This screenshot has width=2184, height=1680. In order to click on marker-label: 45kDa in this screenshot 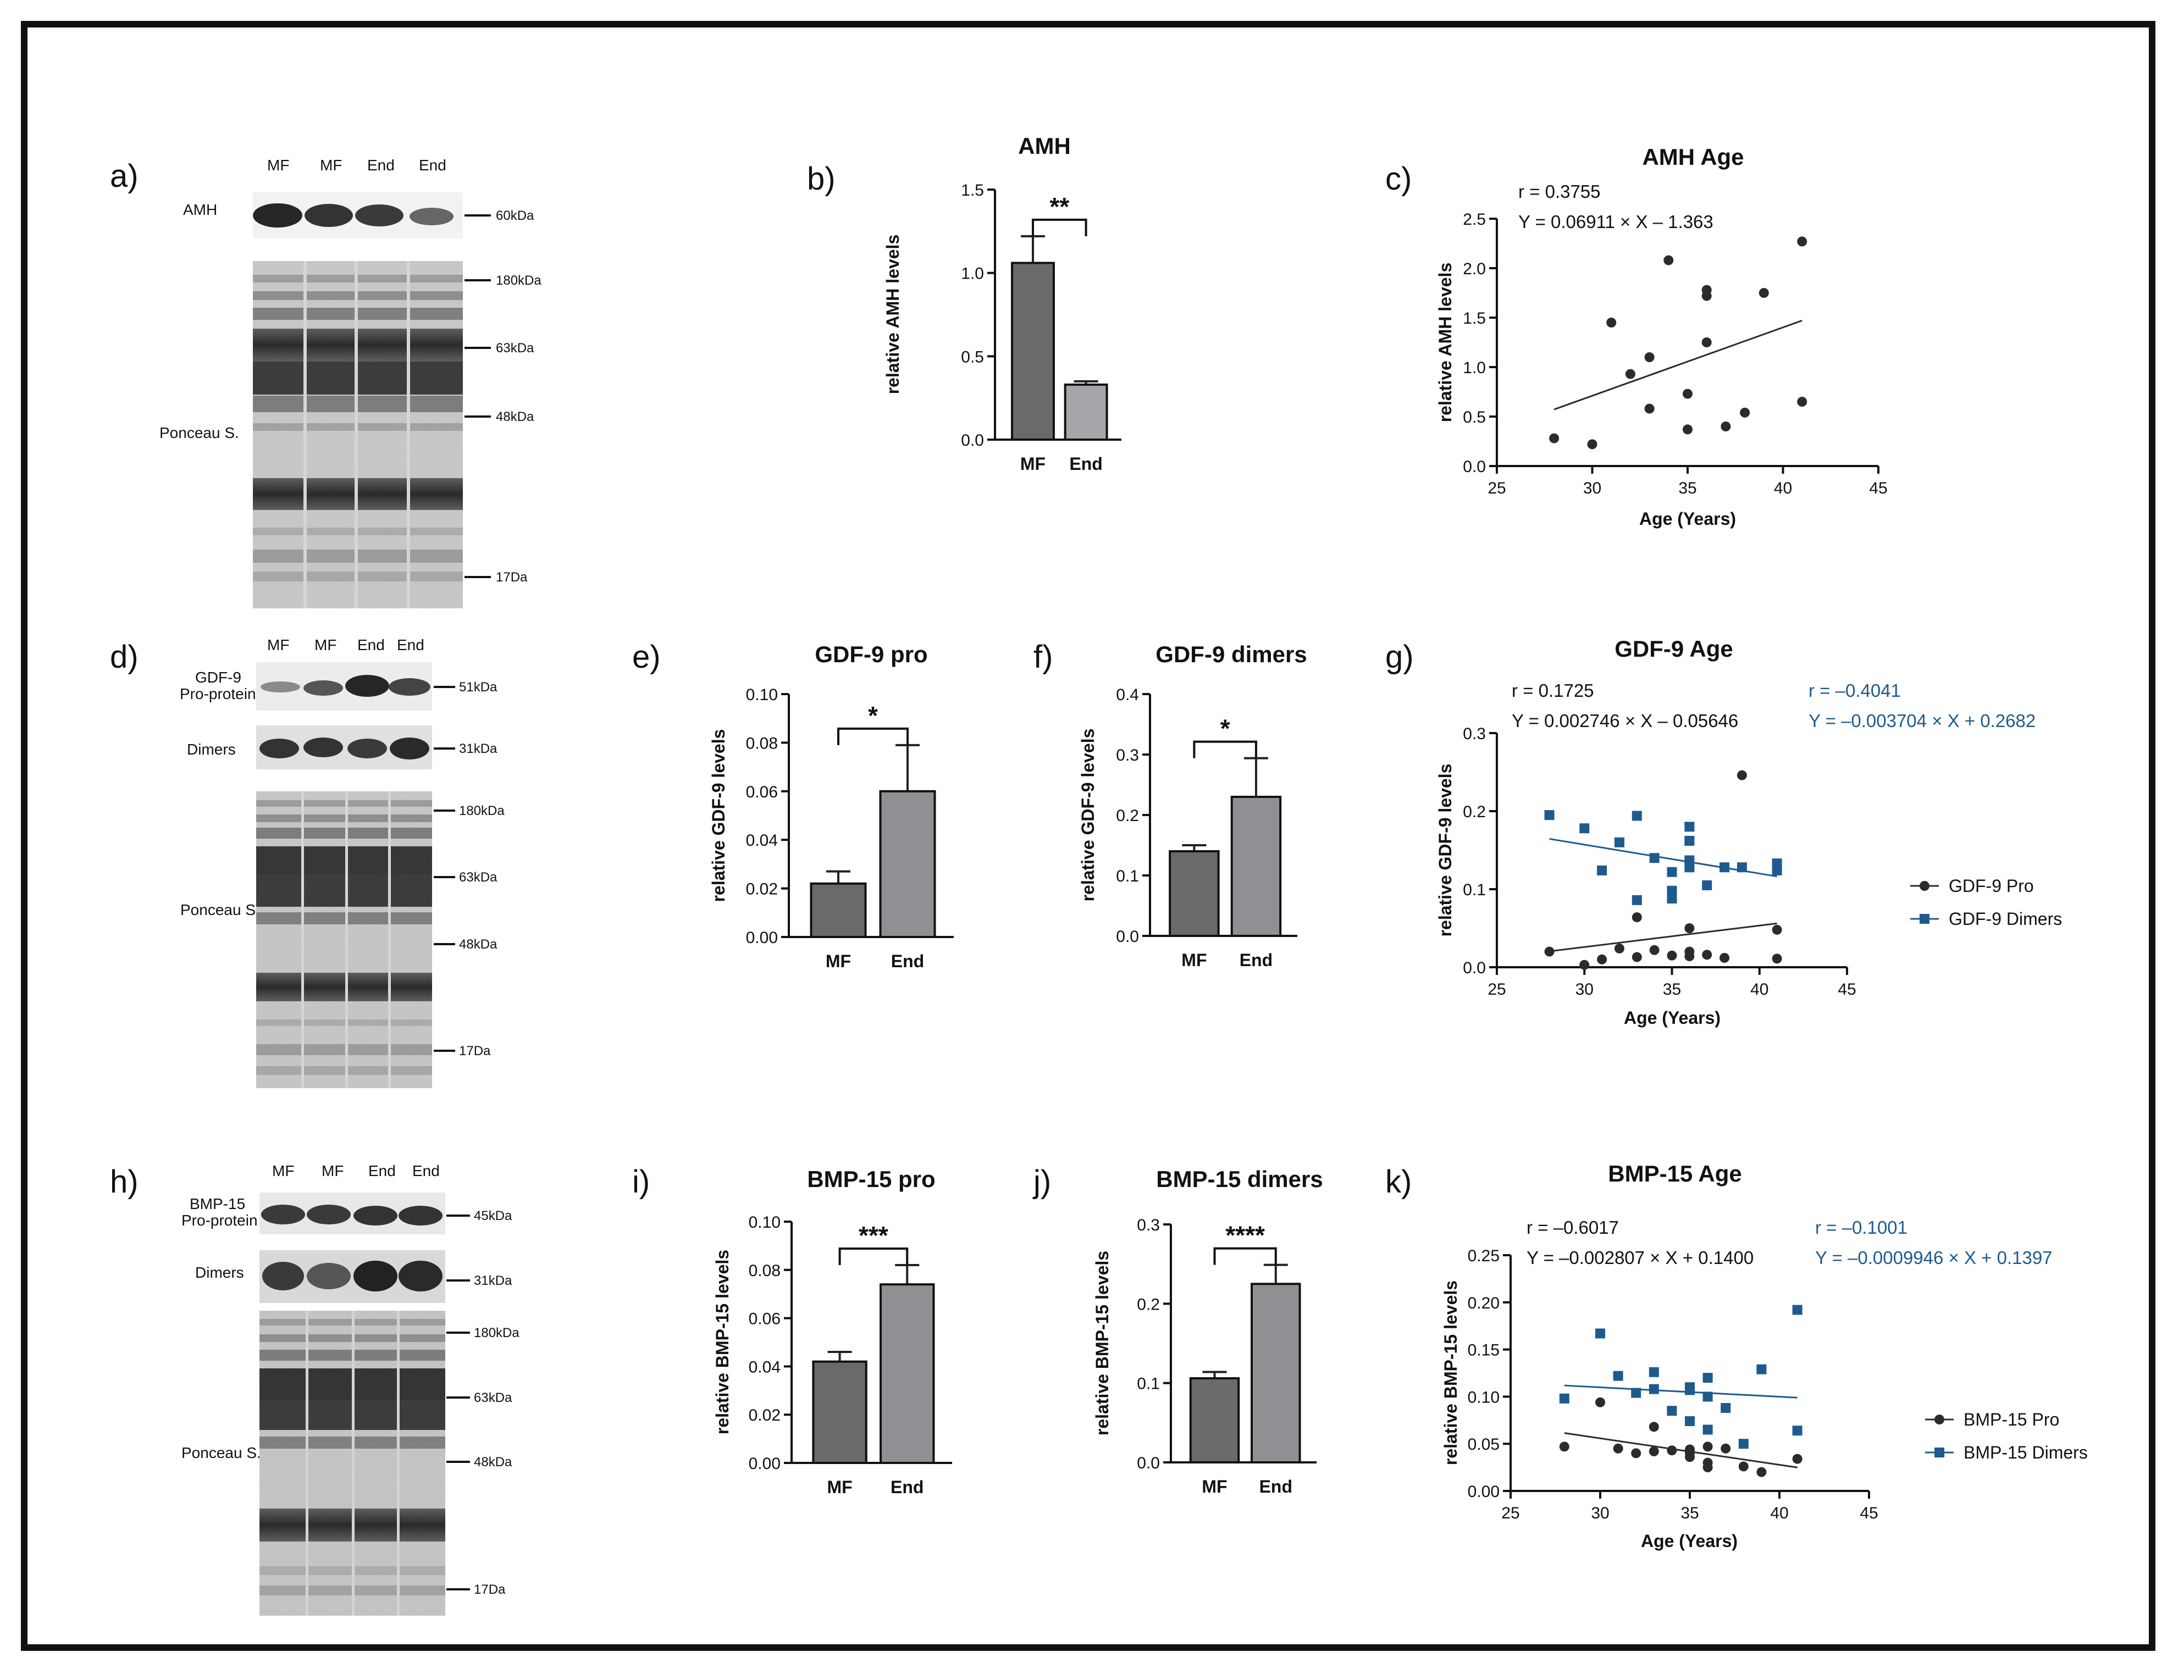, I will do `click(493, 1215)`.